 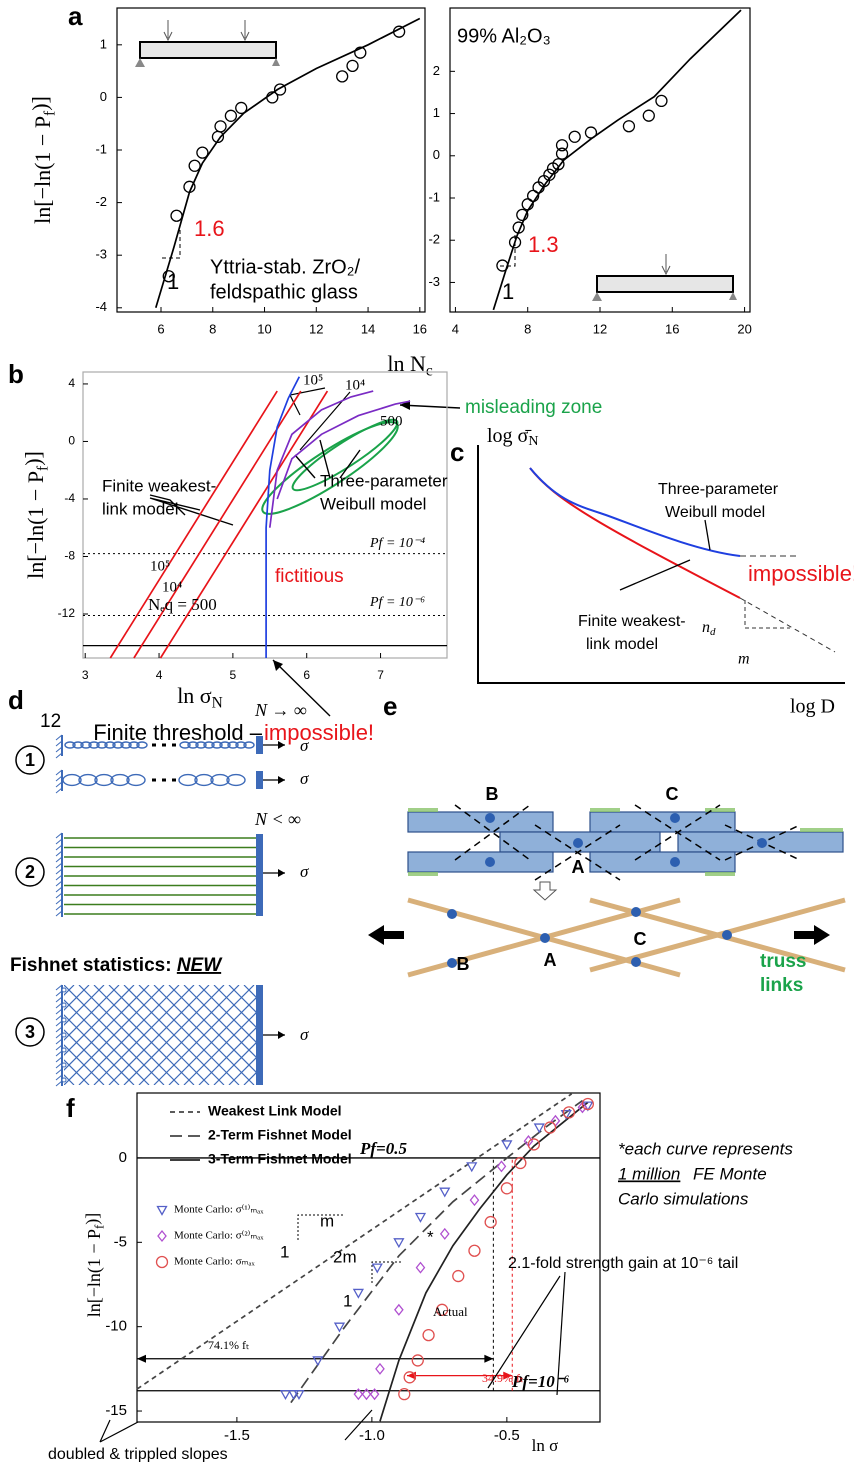 What do you see at coordinates (138, 1454) in the screenshot?
I see `annotation: doubled & trippled slopes` at bounding box center [138, 1454].